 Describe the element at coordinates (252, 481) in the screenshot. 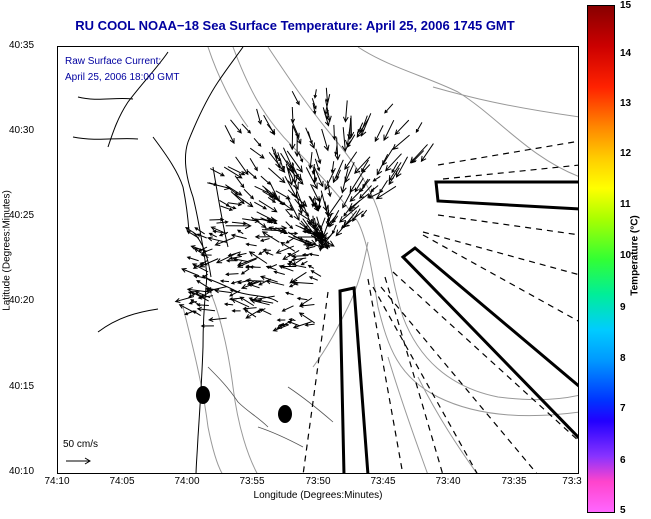

I see `x-tick-label: 73:55` at that location.